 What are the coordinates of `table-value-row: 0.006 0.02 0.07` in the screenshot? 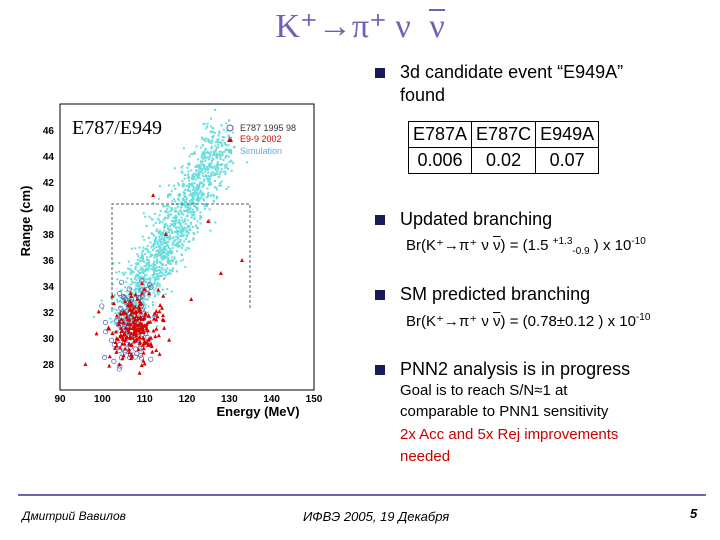 It's located at (503, 160).